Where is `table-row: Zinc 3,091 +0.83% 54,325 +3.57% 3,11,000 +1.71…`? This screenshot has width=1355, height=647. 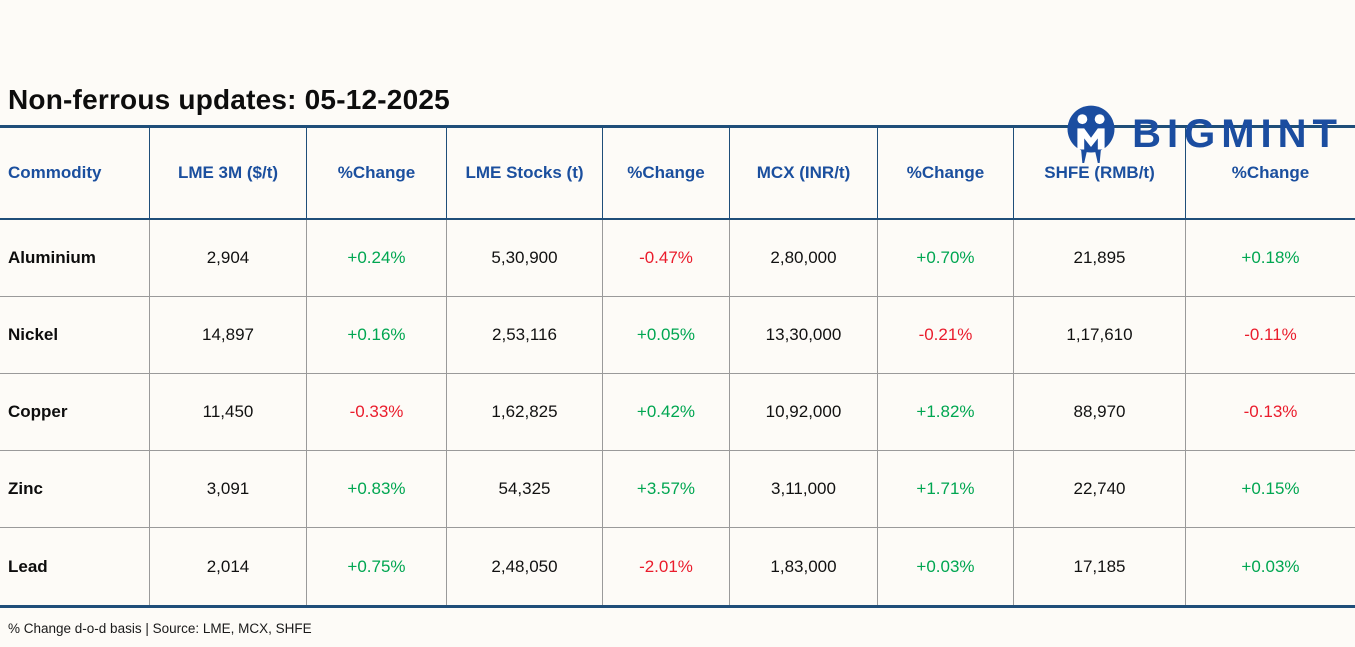
table-row: Zinc 3,091 +0.83% 54,325 +3.57% 3,11,000 +1.71… is located at coordinates (677, 489).